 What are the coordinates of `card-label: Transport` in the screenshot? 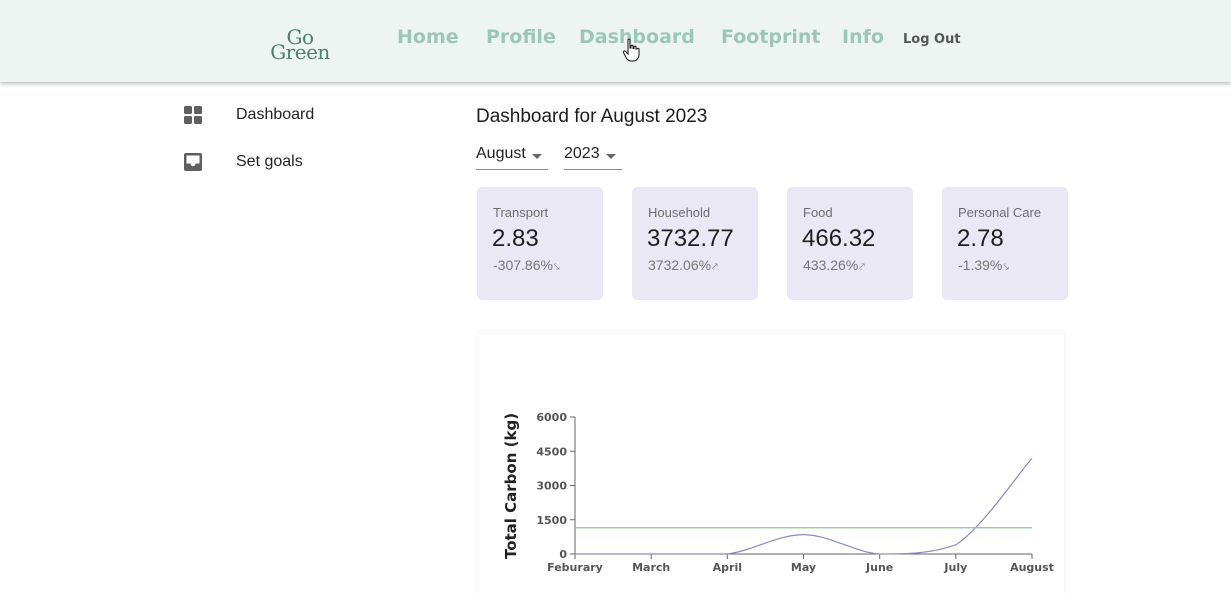 It's located at (521, 212).